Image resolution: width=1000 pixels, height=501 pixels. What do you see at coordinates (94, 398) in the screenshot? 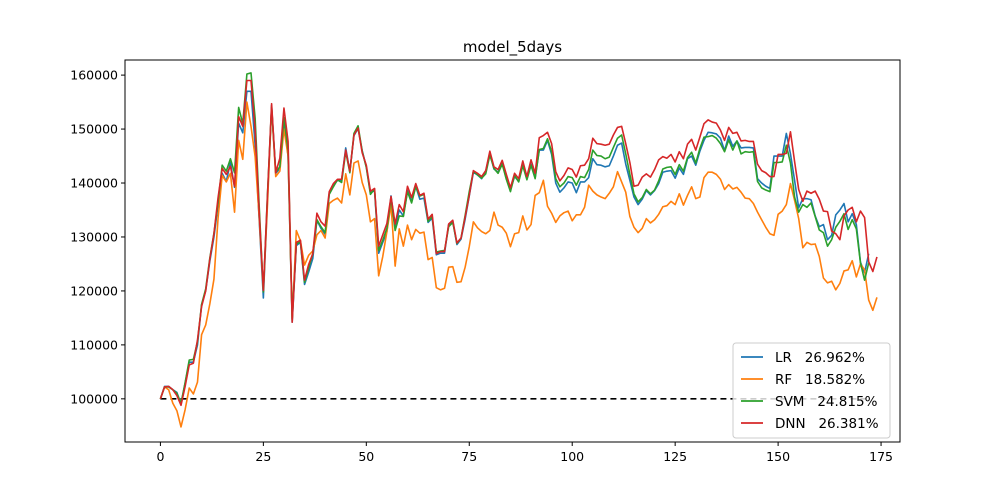
I see `y-tick-label: 100000` at bounding box center [94, 398].